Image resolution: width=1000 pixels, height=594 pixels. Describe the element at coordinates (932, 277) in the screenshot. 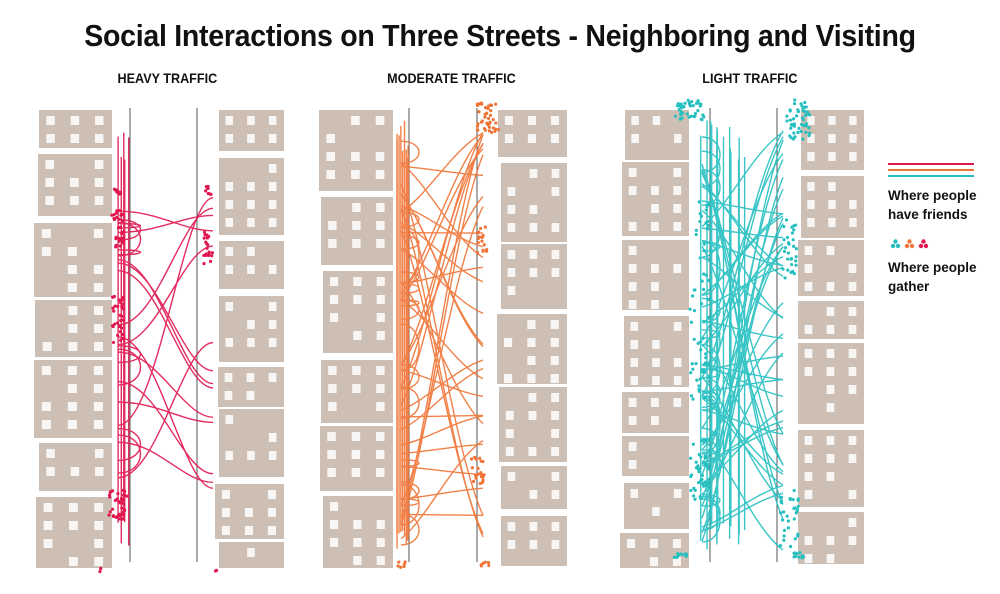

I see `legend-gather-label: Where people gather` at that location.